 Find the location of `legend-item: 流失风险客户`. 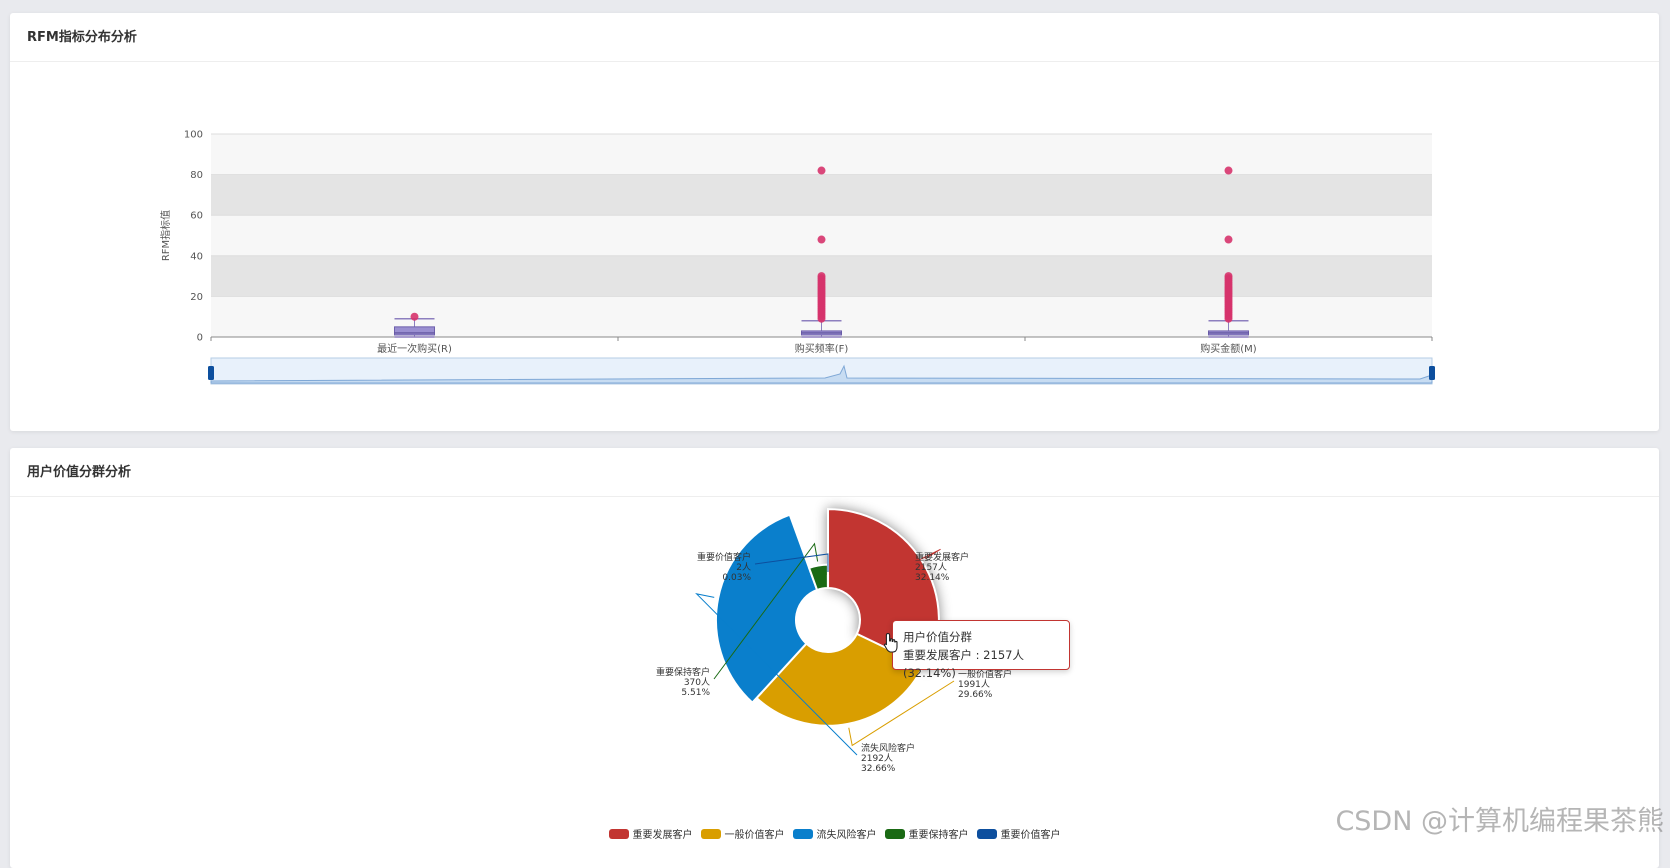

legend-item: 流失风险客户 is located at coordinates (835, 833).